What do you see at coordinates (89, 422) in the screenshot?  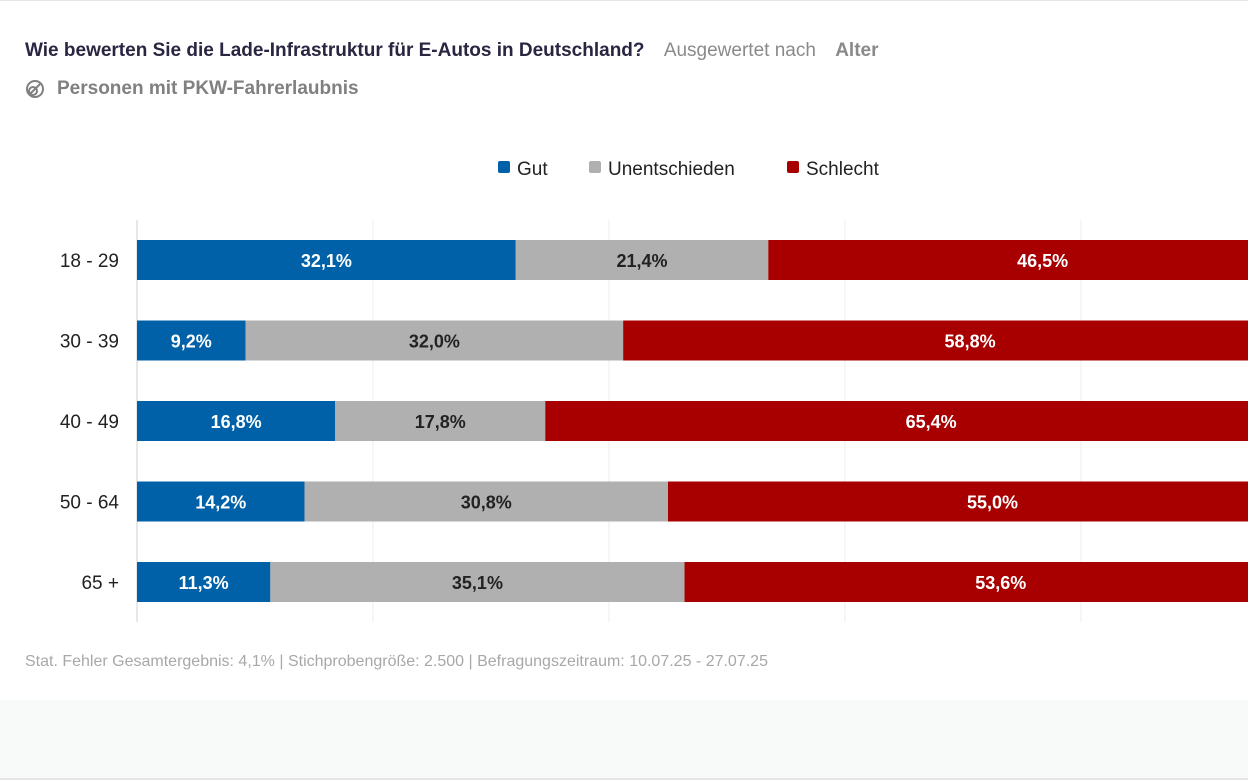 I see `category-label: 40 - 49` at bounding box center [89, 422].